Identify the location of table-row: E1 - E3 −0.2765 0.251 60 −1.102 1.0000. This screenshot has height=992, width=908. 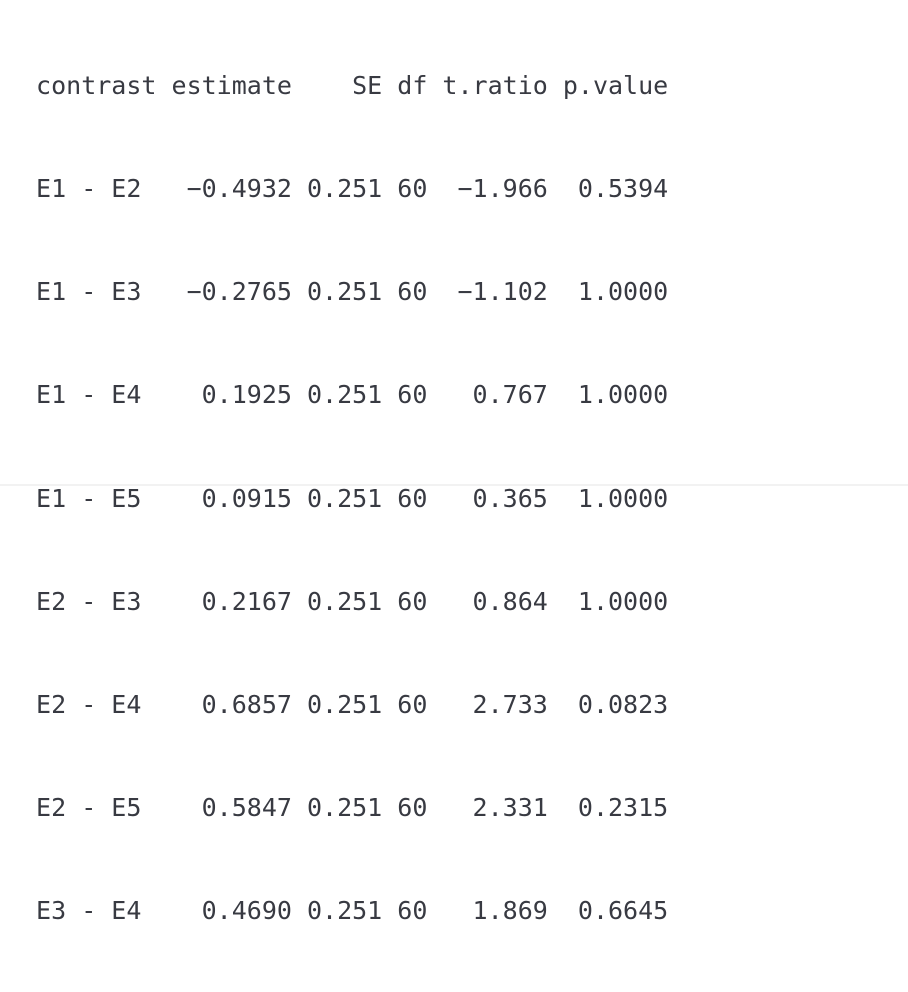
(345, 292).